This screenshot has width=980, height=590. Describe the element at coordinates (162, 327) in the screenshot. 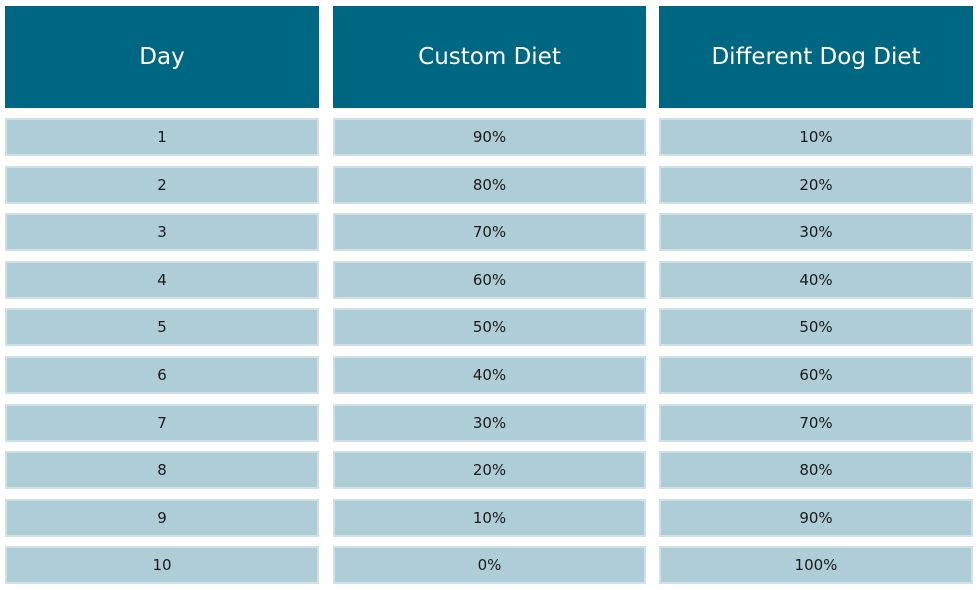

I see `table-cell: 5` at that location.